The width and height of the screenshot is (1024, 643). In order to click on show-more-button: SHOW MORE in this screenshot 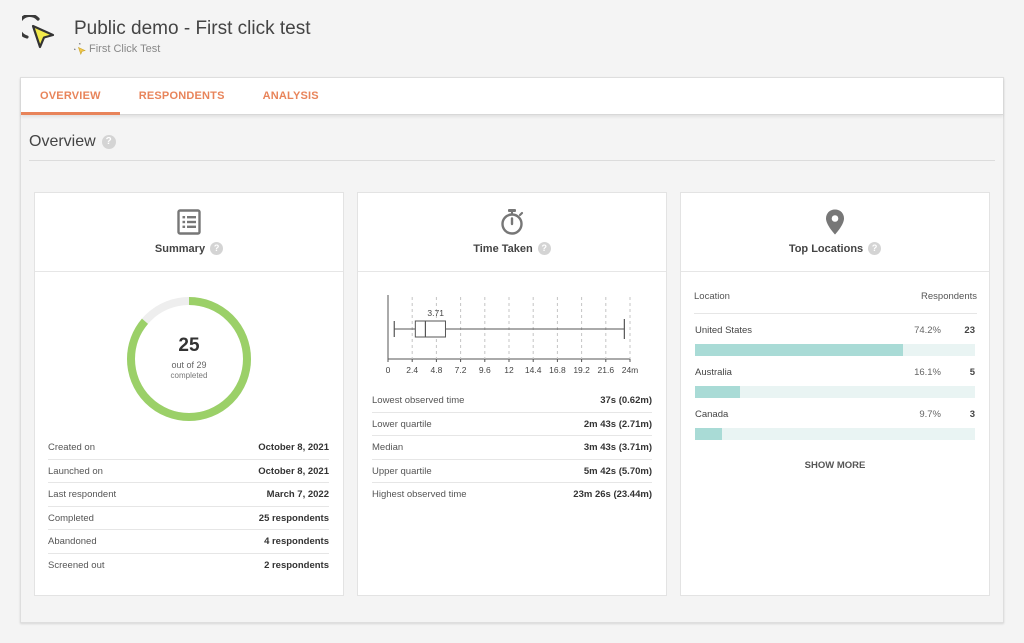, I will do `click(835, 465)`.